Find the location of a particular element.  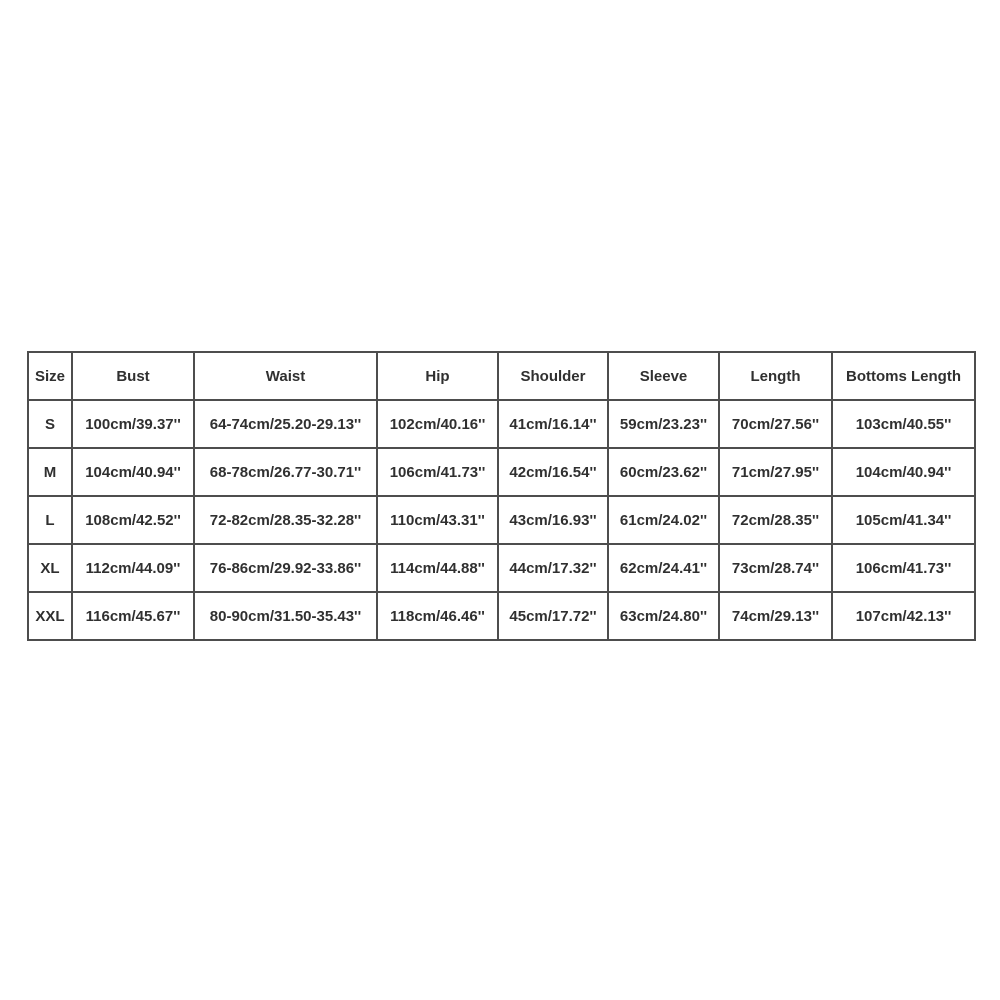

sleeve-value: 62cm/24.41'' is located at coordinates (663, 568).